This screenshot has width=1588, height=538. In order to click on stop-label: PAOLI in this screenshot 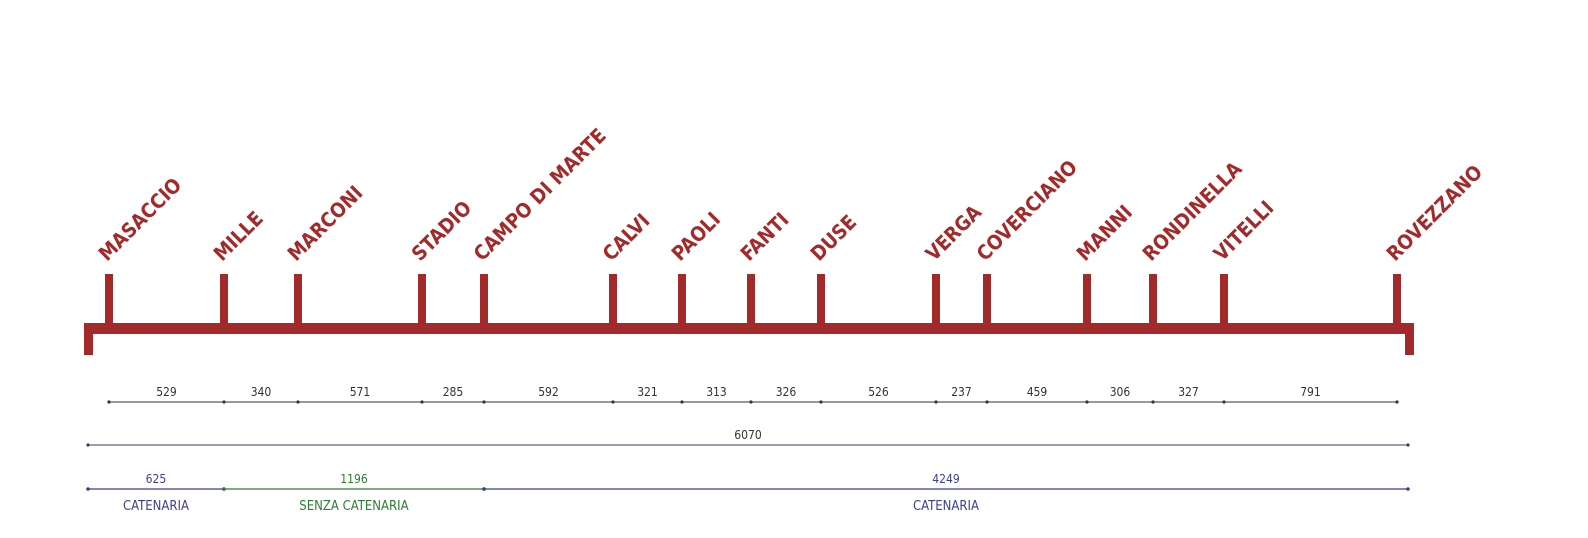, I will do `click(696, 236)`.